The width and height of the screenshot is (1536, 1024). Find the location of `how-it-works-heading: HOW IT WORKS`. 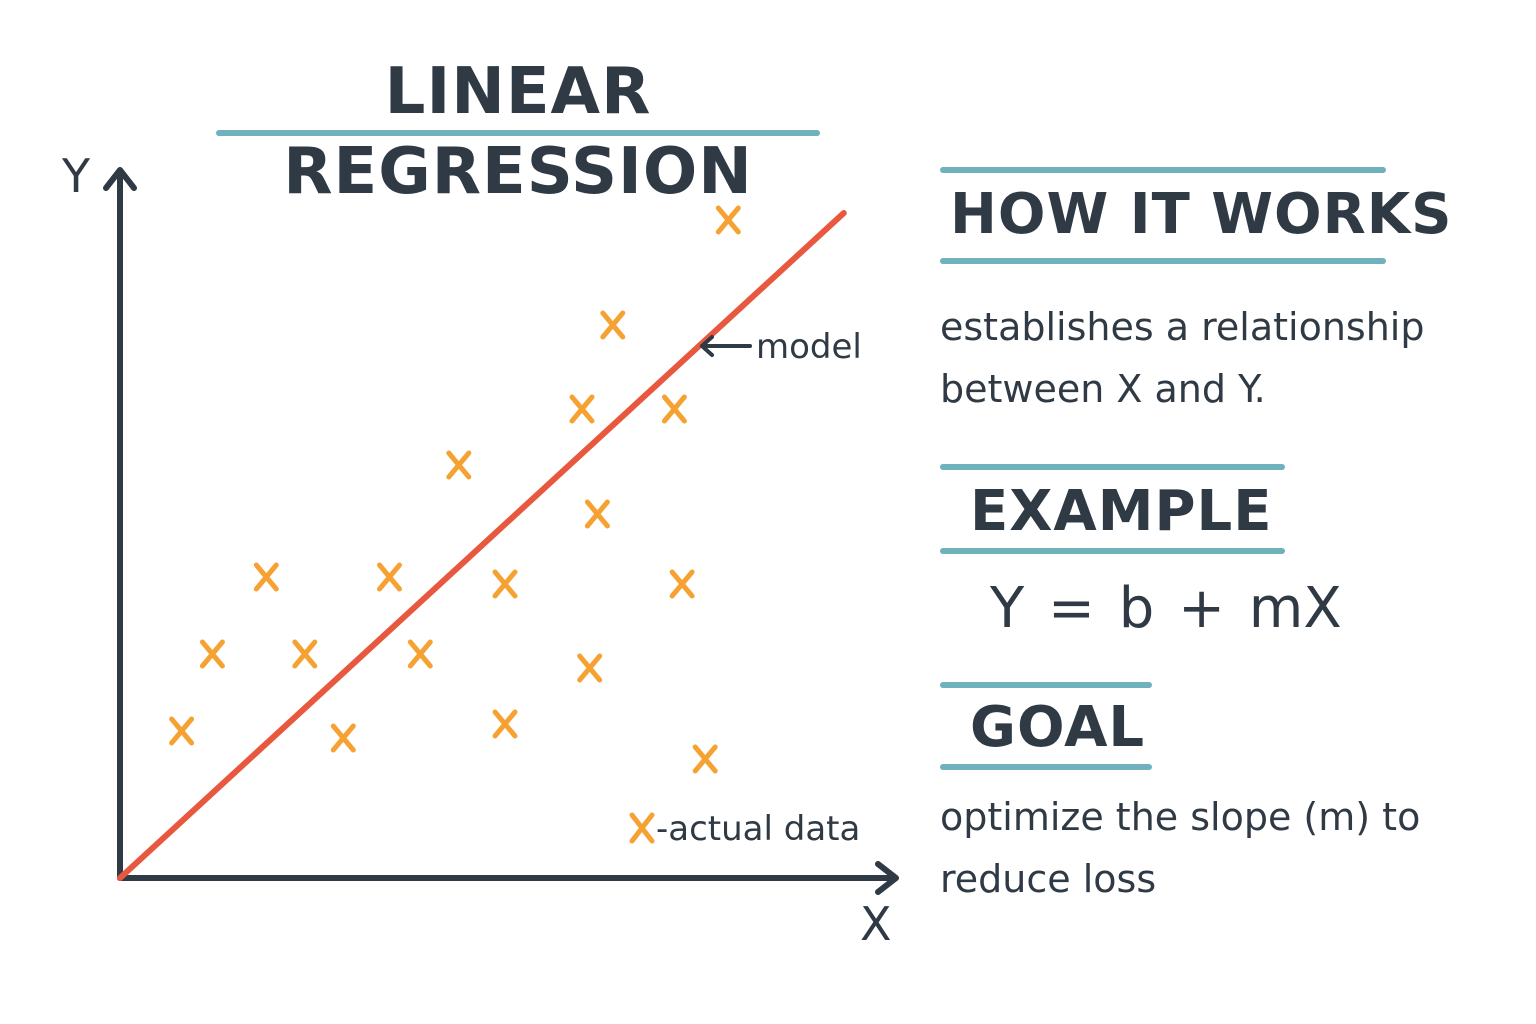

how-it-works-heading: HOW IT WORKS is located at coordinates (1201, 214).